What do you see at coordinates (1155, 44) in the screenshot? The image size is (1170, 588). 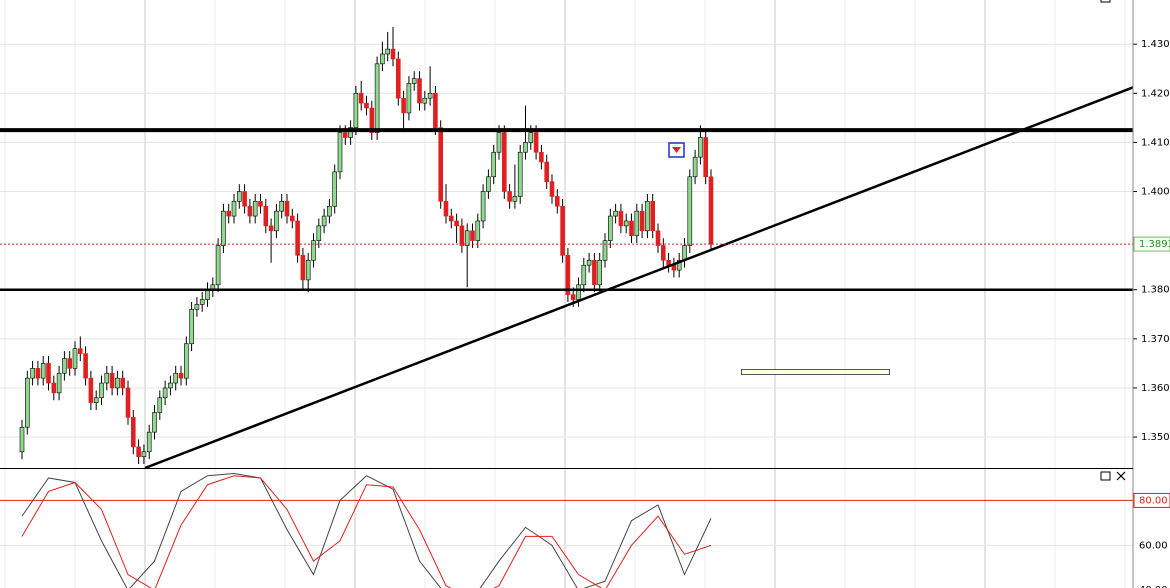 I see `y-tick-label: 1.430` at bounding box center [1155, 44].